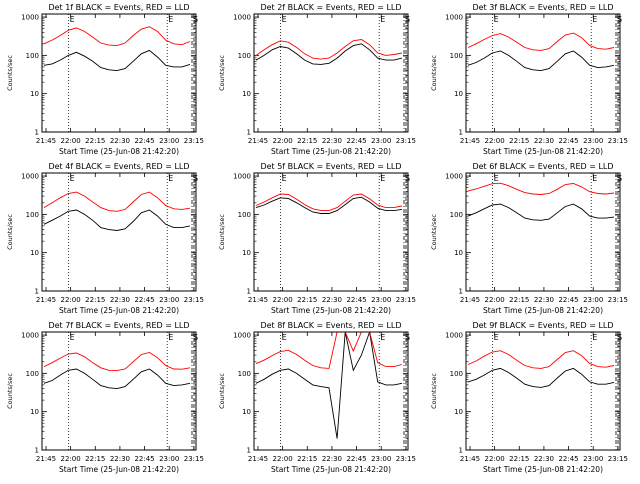  I want to click on panel-title: Det 1f BLACK = Events, RED = LLD, so click(118, 7).